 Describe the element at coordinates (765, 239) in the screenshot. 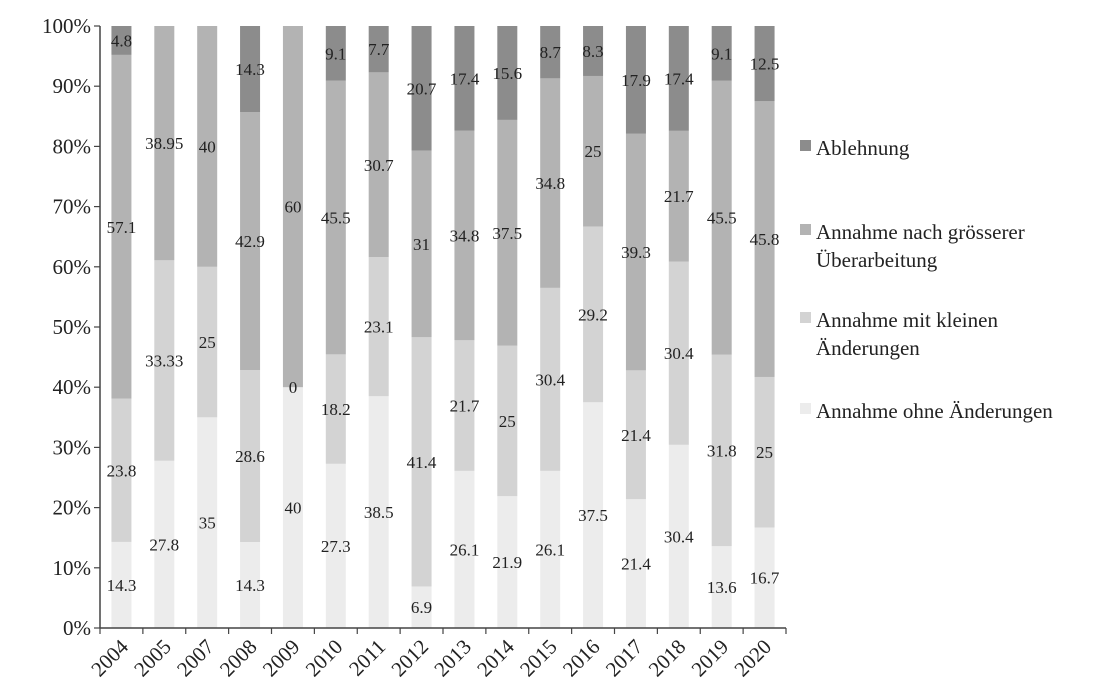

I see `data-label-2020-s2: 45.8` at that location.